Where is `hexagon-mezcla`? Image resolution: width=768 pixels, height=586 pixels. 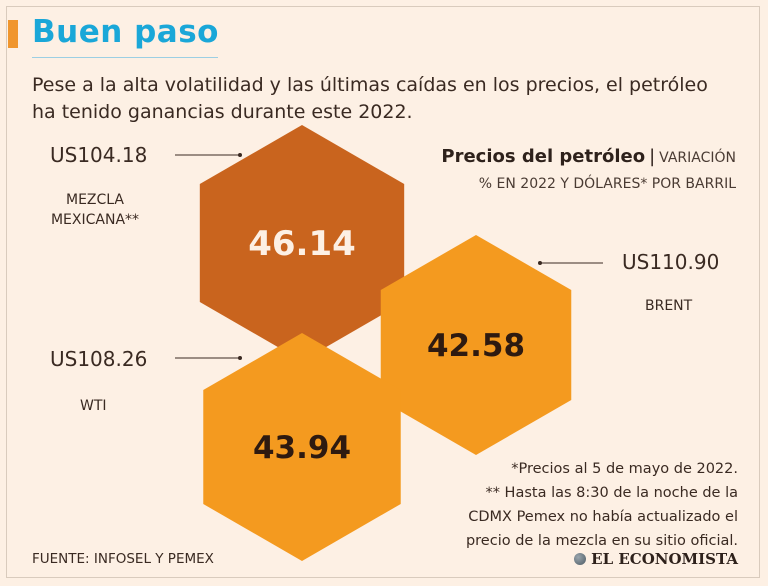 hexagon-mezcla is located at coordinates (302, 243).